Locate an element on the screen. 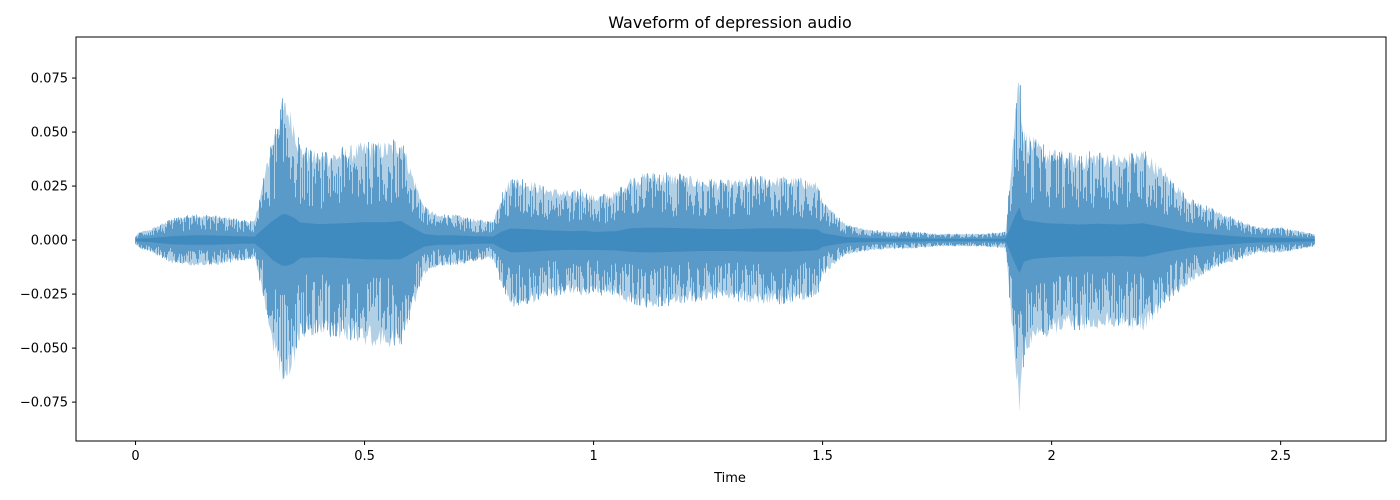  y-tick-label: 0.050 is located at coordinates (49, 133).